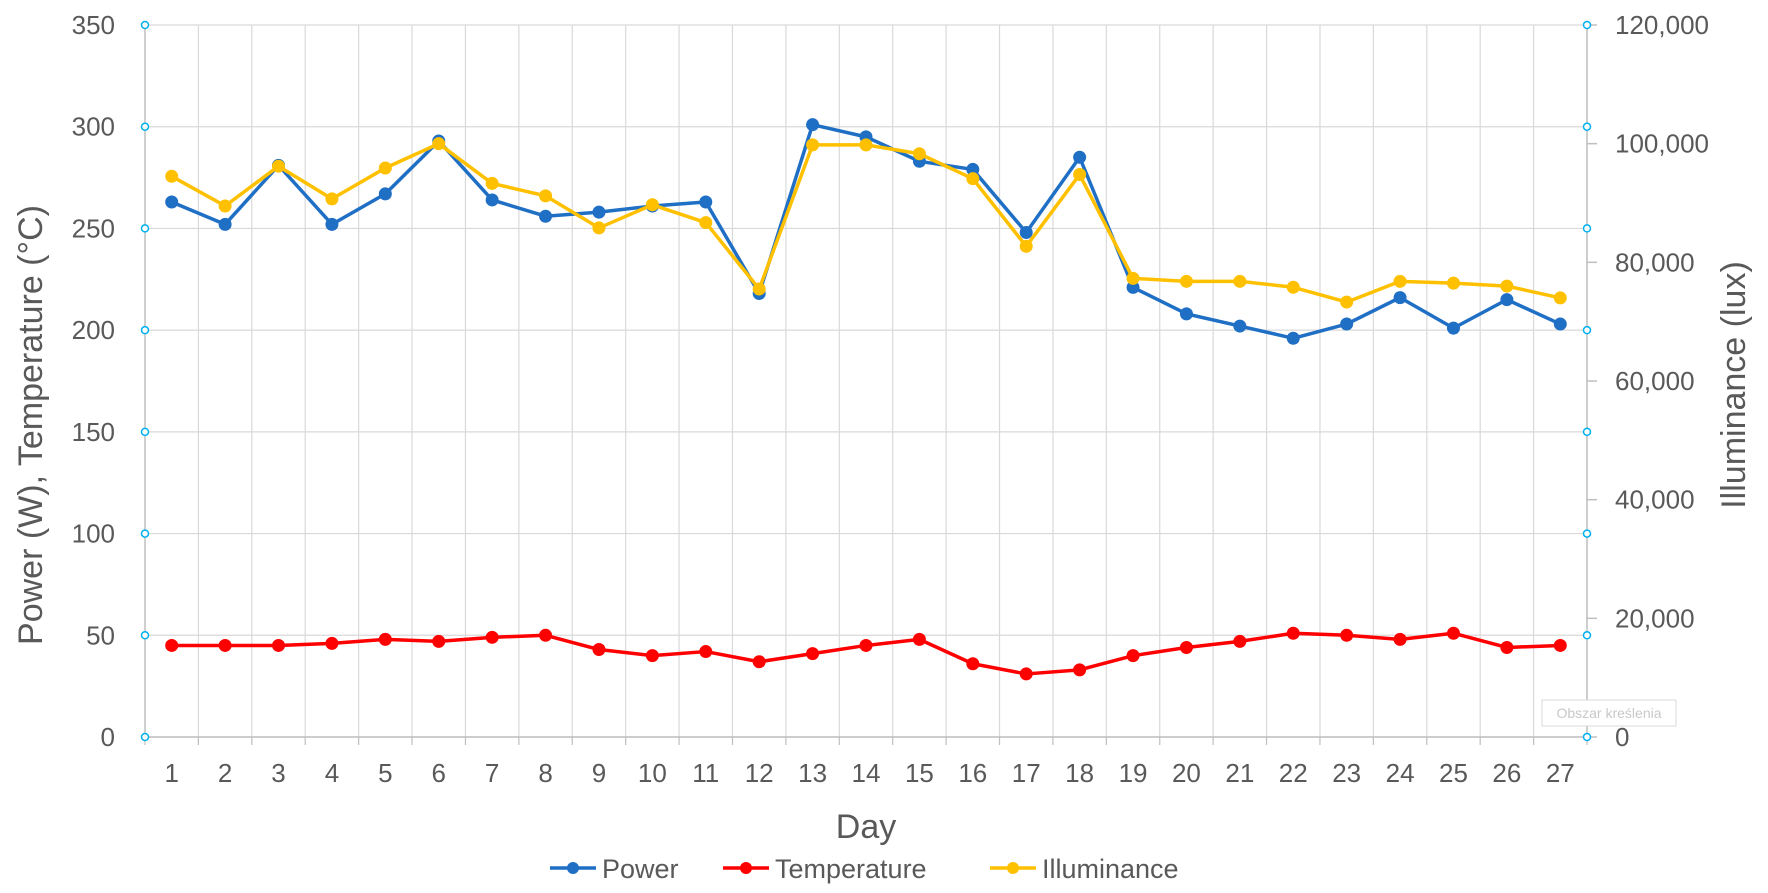 The height and width of the screenshot is (893, 1768). Describe the element at coordinates (492, 773) in the screenshot. I see `x-tick-label: 7` at that location.